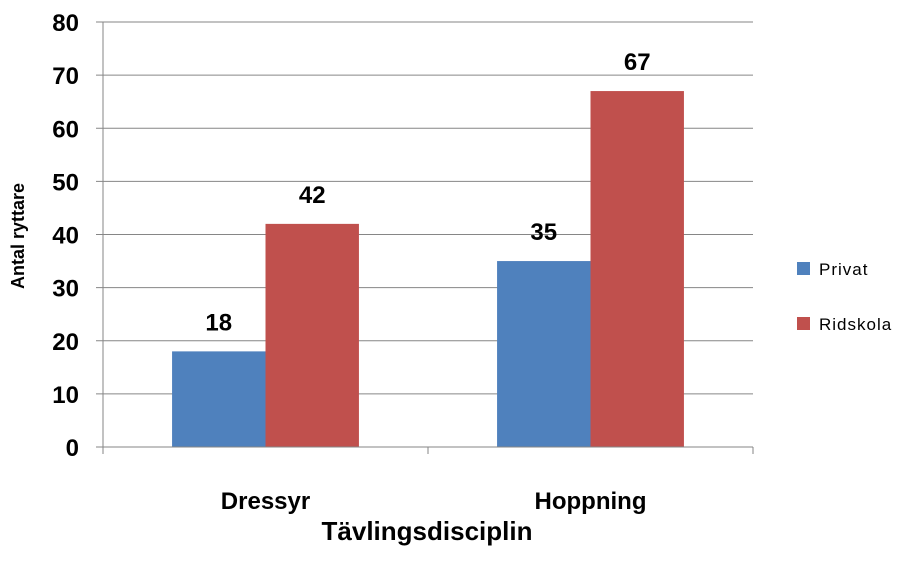 Image resolution: width=916 pixels, height=570 pixels. Describe the element at coordinates (65, 395) in the screenshot. I see `y-tick-label-10: 10` at that location.